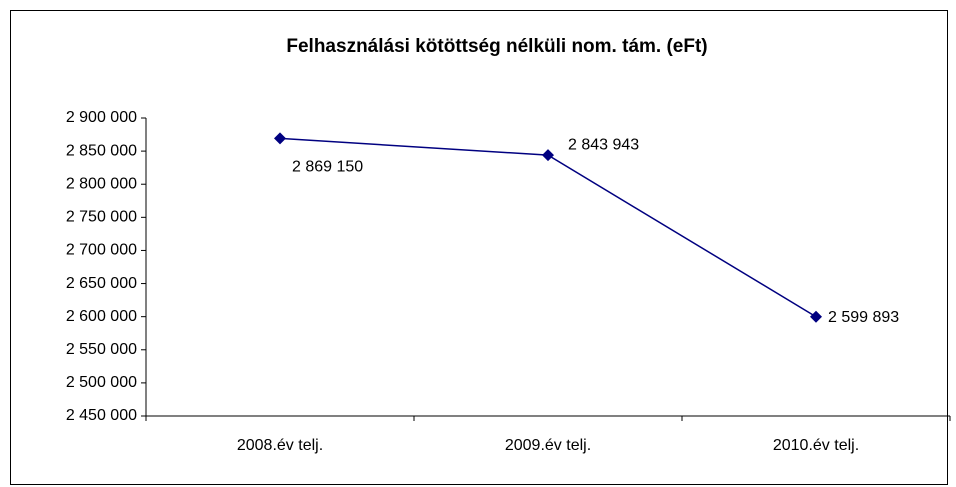  What do you see at coordinates (101, 316) in the screenshot?
I see `y-tick-label: 2 600 000` at bounding box center [101, 316].